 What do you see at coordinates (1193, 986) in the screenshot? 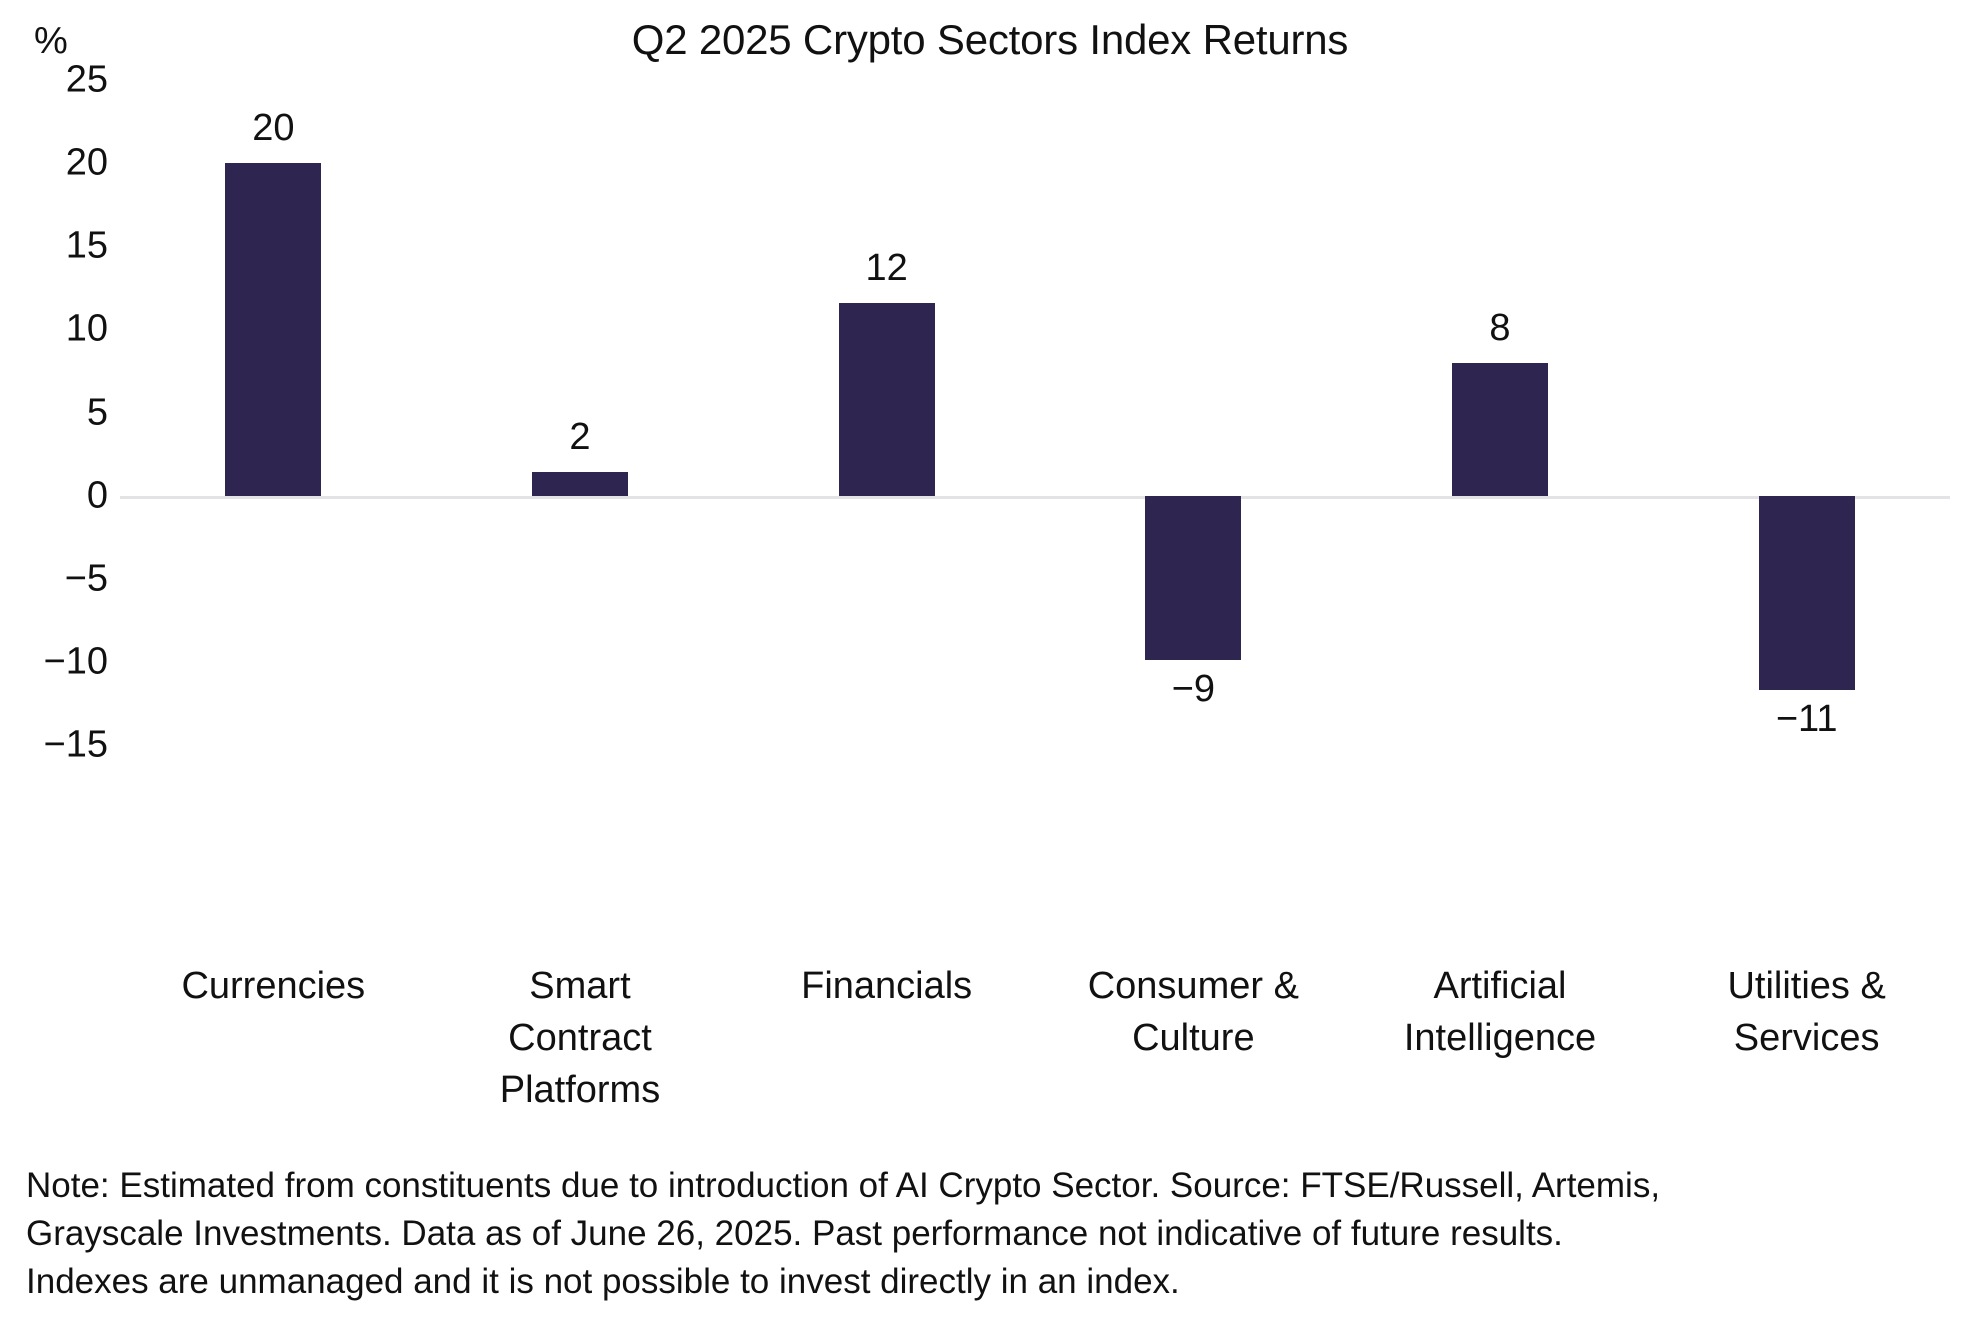
I see `x-axis-category-label-line: Consumer &` at bounding box center [1193, 986].